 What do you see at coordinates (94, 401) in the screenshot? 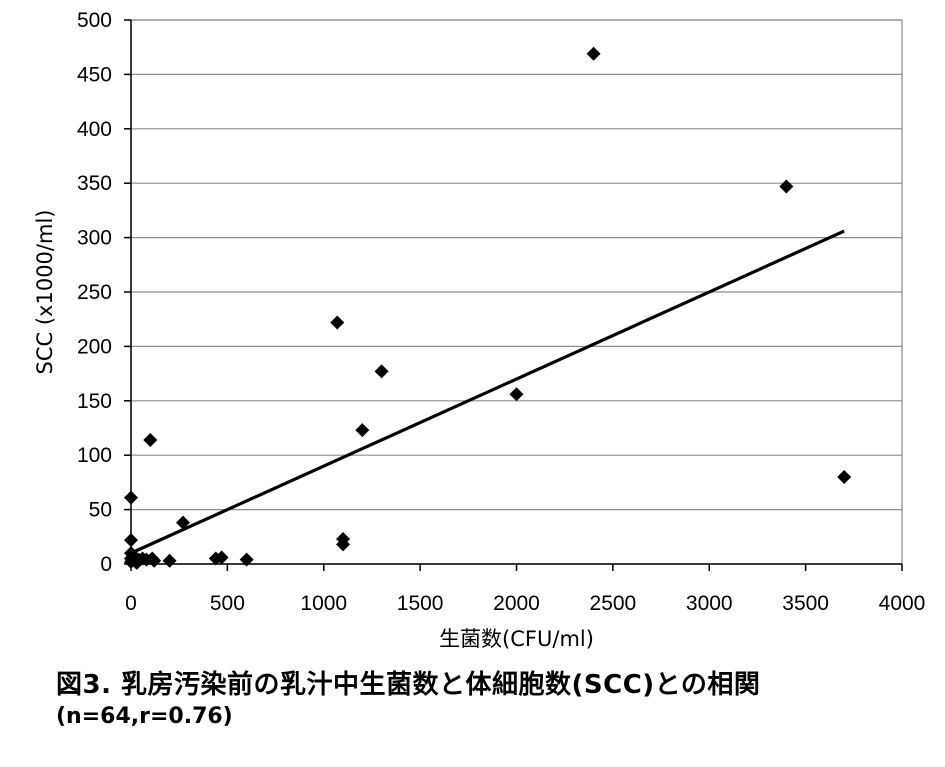
I see `y-tick-label: 150` at bounding box center [94, 401].